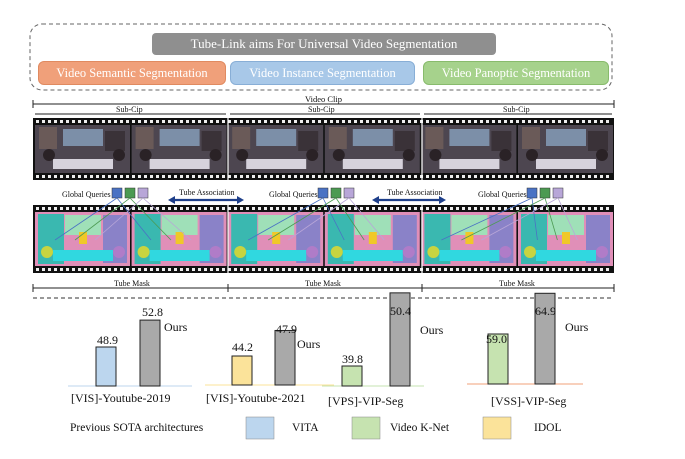 The width and height of the screenshot is (685, 459). What do you see at coordinates (83, 164) in the screenshot?
I see `rgb-frame-table` at bounding box center [83, 164].